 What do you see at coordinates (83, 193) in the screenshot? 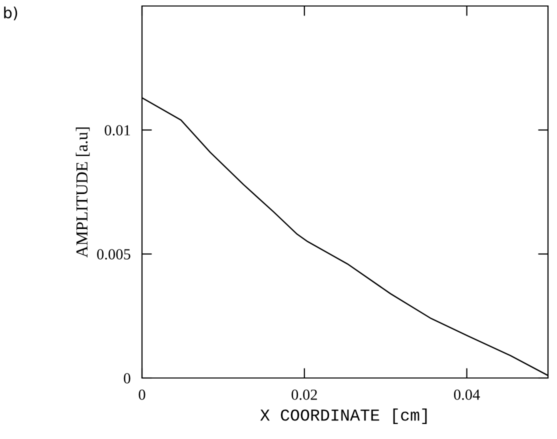
I see `y-axis-title: AMPLITUDE [a.u]` at bounding box center [83, 193].